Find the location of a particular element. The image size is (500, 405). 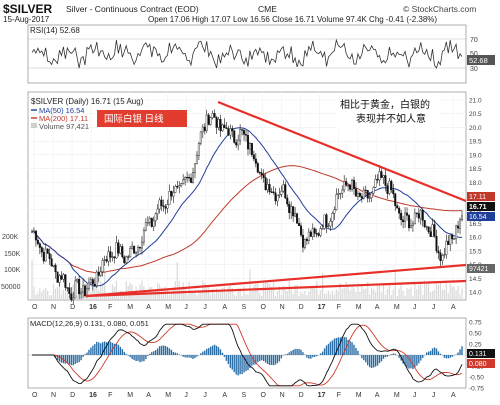

macd-tick-label: 0.75 is located at coordinates (475, 323).